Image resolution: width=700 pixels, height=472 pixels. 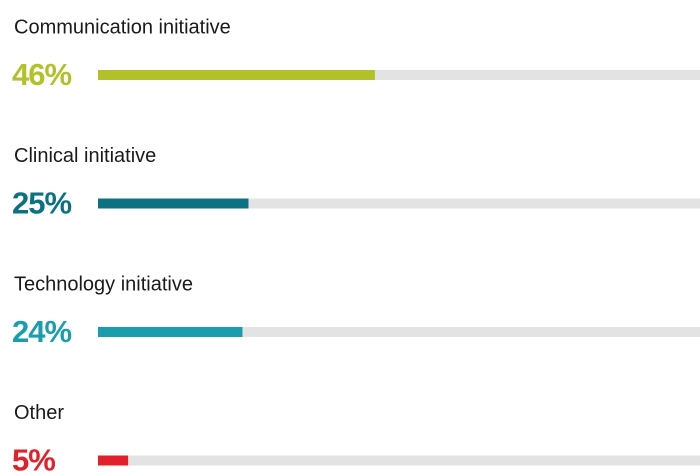 I want to click on value-label: 24%, so click(x=41, y=331).